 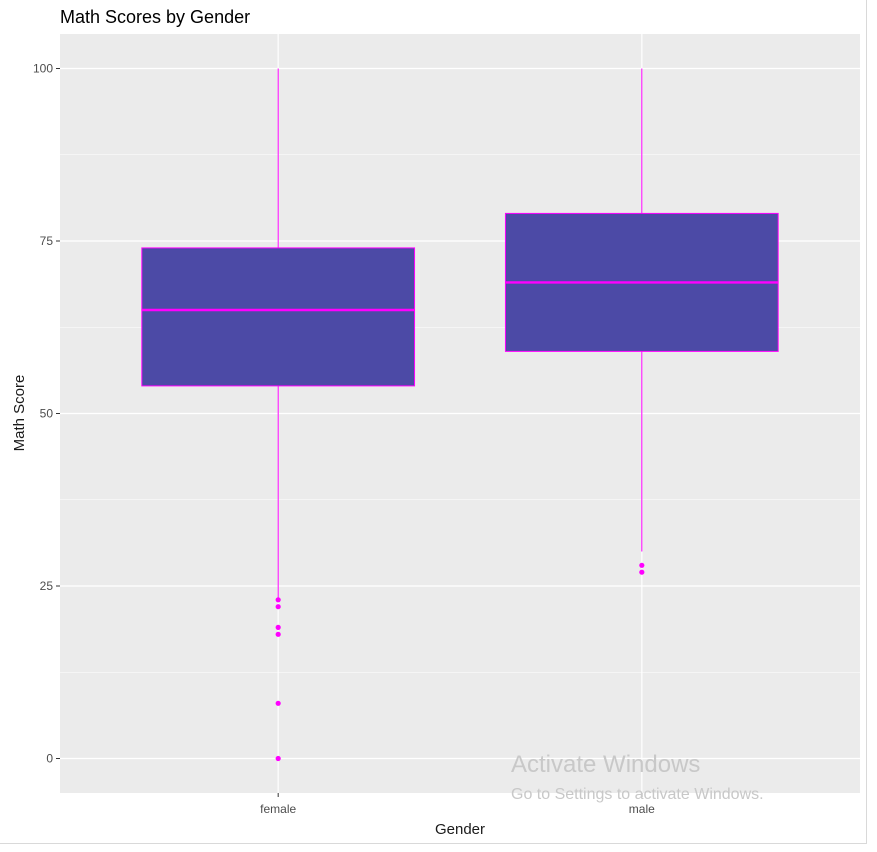 What do you see at coordinates (19, 413) in the screenshot?
I see `y-axis-title: Math Score` at bounding box center [19, 413].